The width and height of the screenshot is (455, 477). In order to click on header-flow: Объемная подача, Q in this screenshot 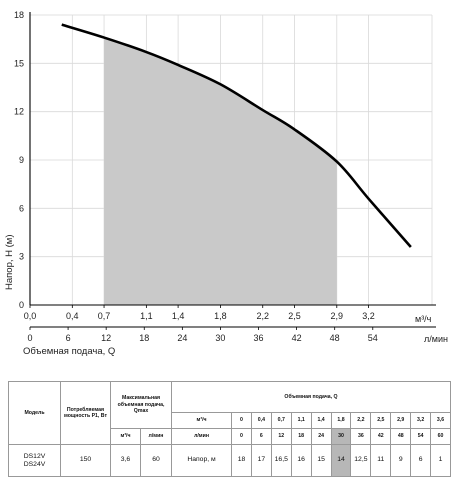, I will do `click(311, 397)`.